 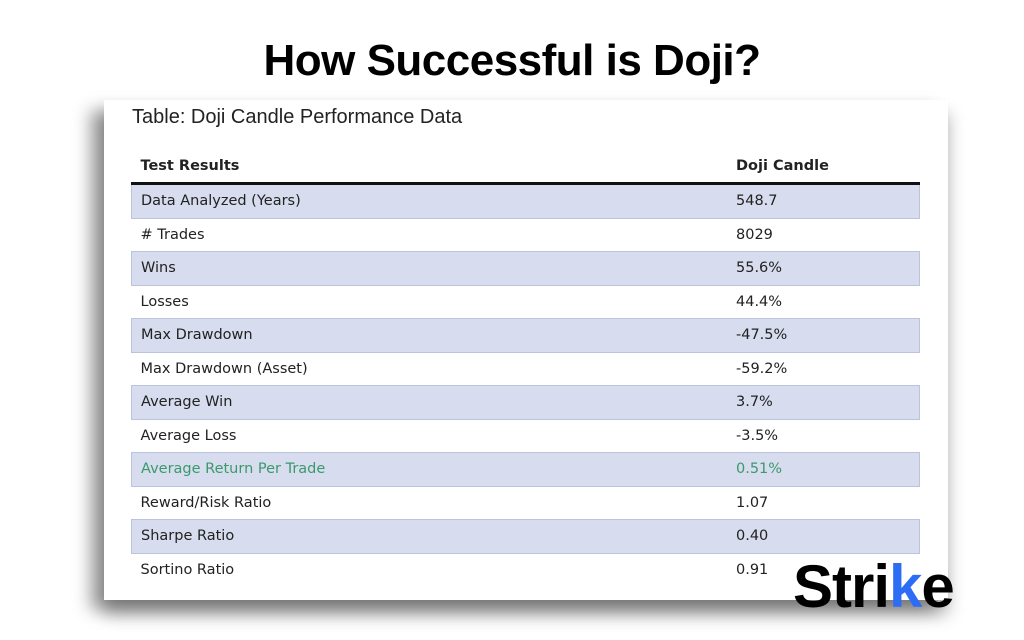 What do you see at coordinates (937, 586) in the screenshot?
I see `logo-text-suffix: e` at bounding box center [937, 586].